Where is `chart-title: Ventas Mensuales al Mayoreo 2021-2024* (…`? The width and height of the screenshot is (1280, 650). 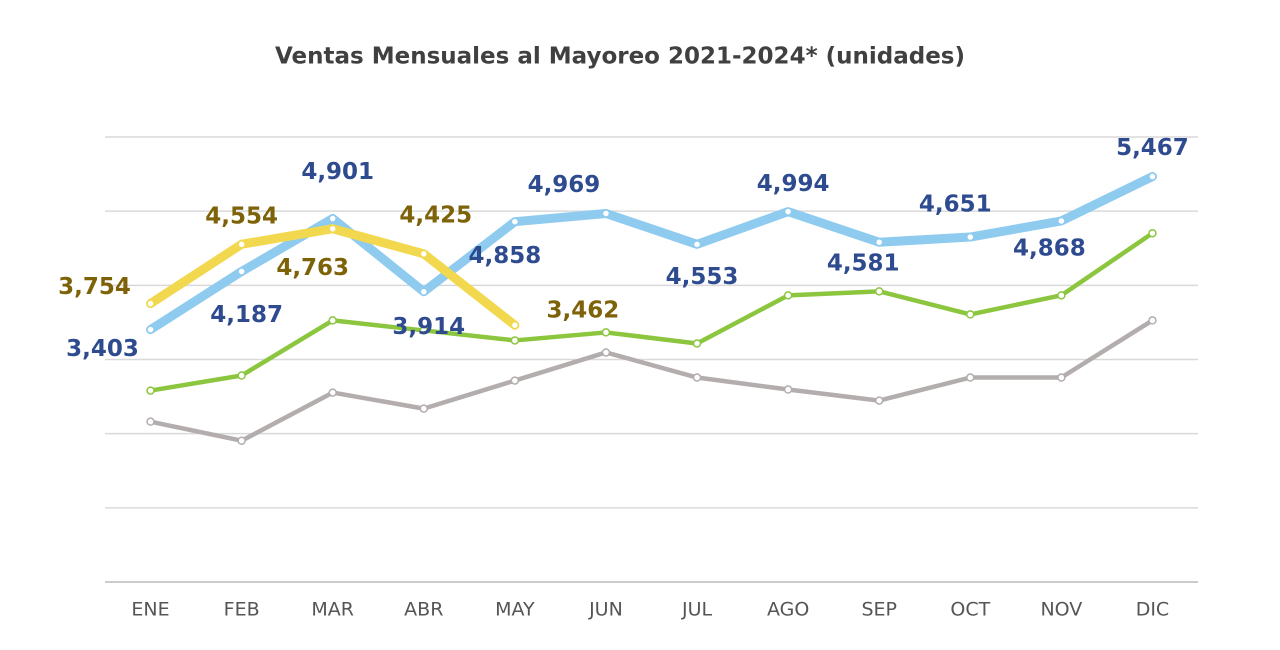 chart-title: Ventas Mensuales al Mayoreo 2021-2024* (… is located at coordinates (620, 57).